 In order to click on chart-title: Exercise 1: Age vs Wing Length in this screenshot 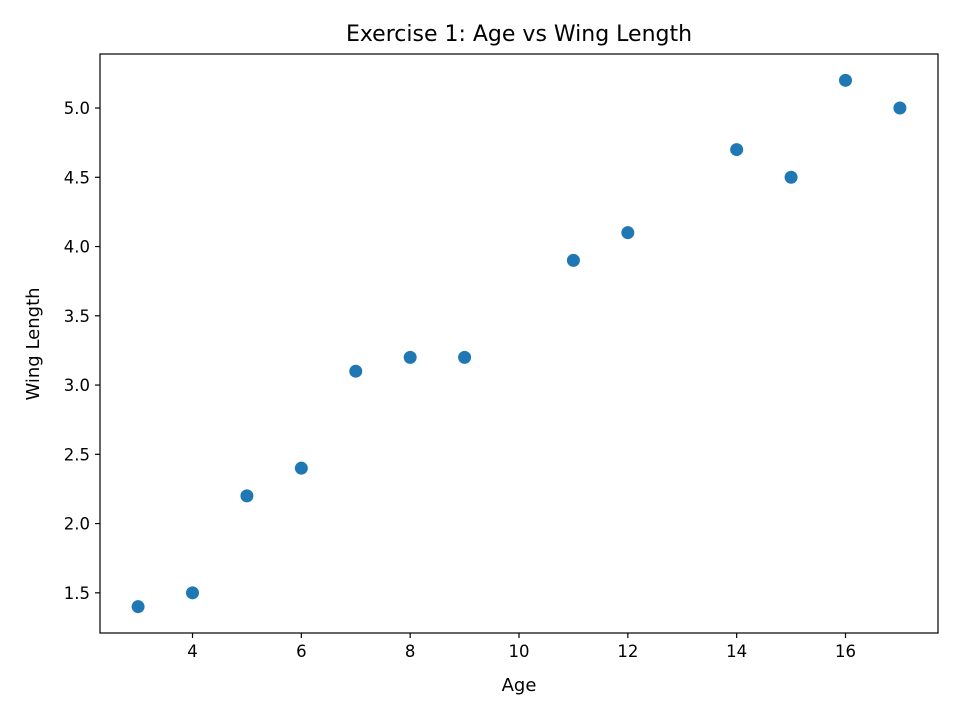, I will do `click(519, 34)`.